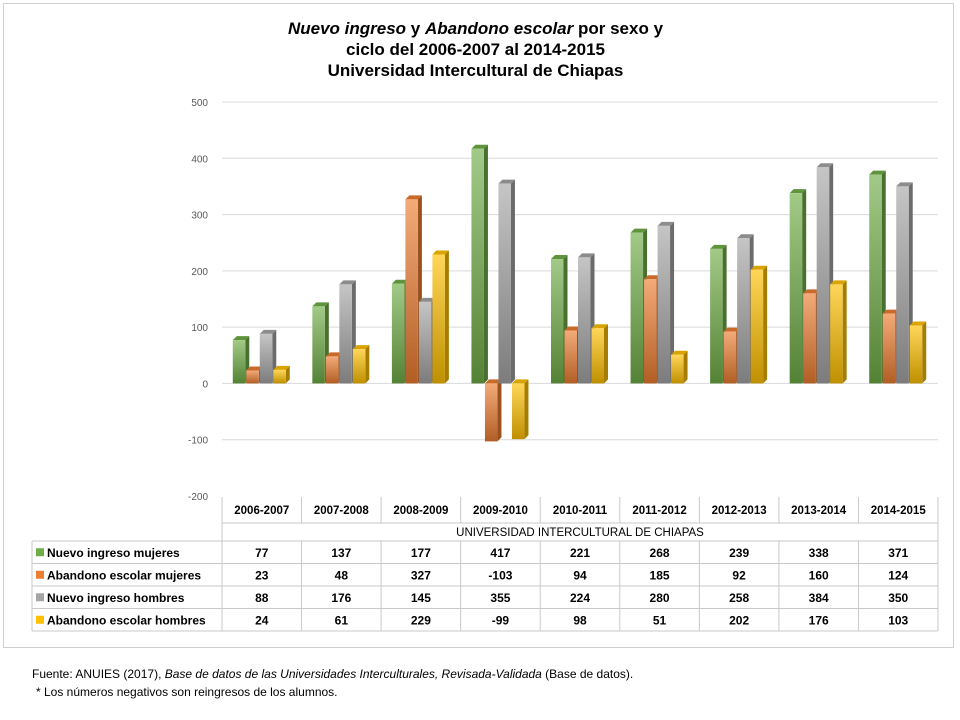  Describe the element at coordinates (262, 553) in the screenshot. I see `table-value: 77` at that location.